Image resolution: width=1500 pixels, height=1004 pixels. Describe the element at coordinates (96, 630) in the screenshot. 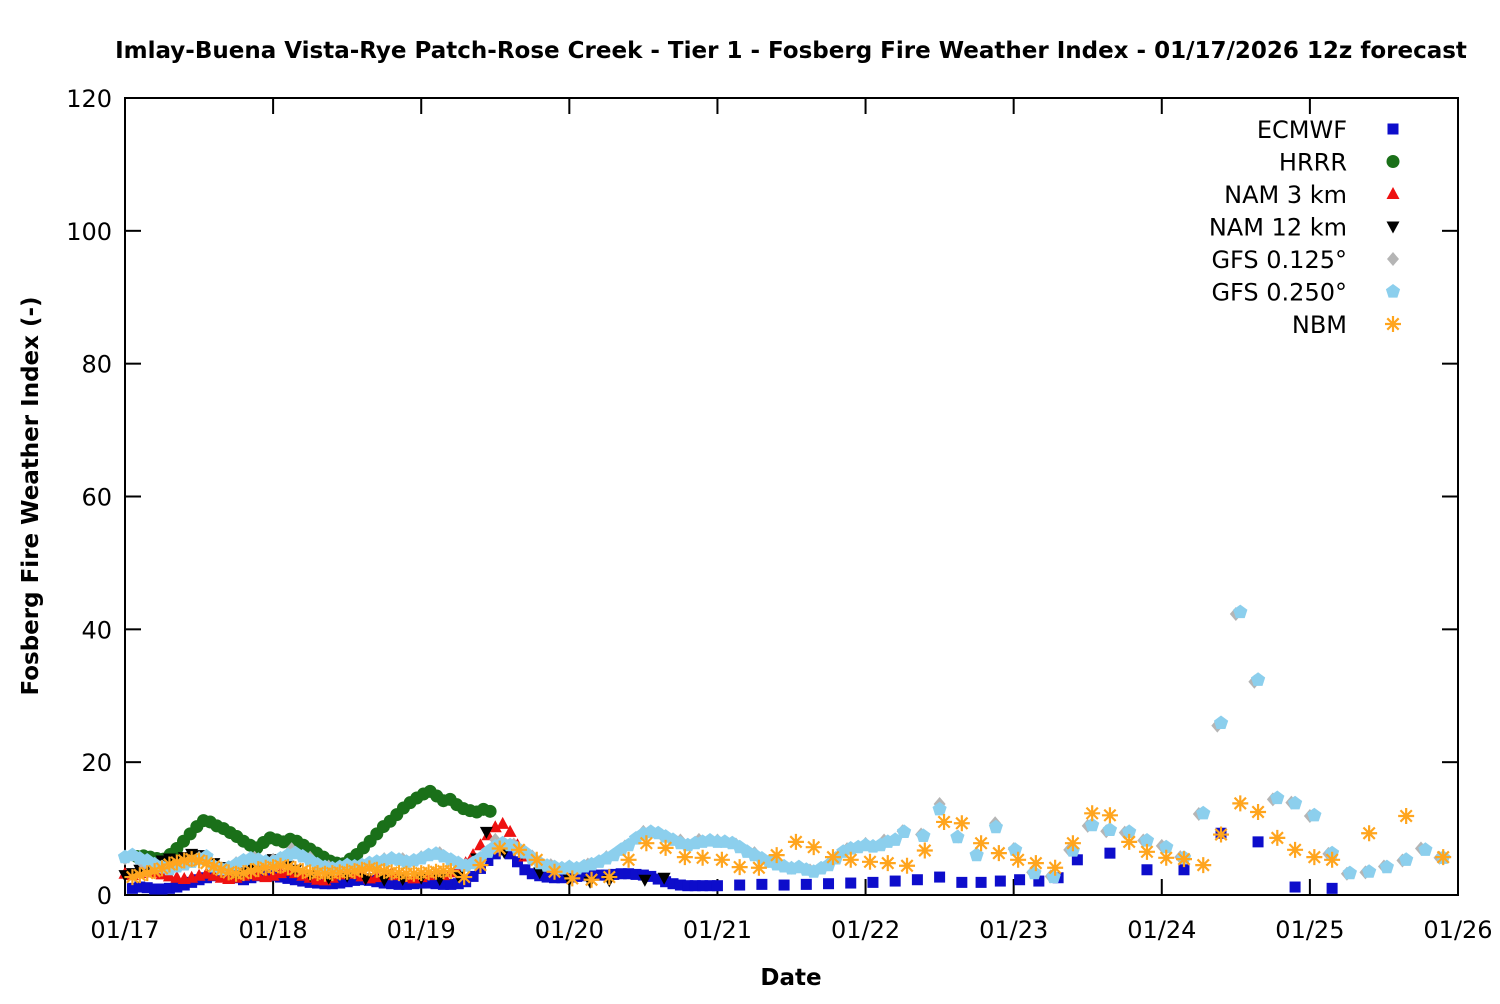

I see `y-tick-label: 40` at that location.